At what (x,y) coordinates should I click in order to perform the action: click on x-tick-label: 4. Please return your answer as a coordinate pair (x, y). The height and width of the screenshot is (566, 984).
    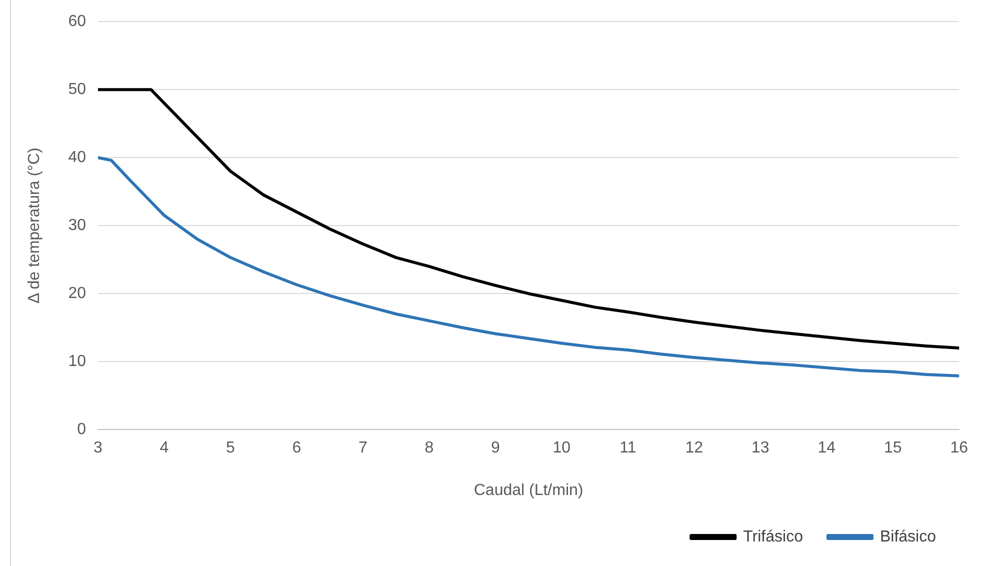
    Looking at the image, I should click on (164, 448).